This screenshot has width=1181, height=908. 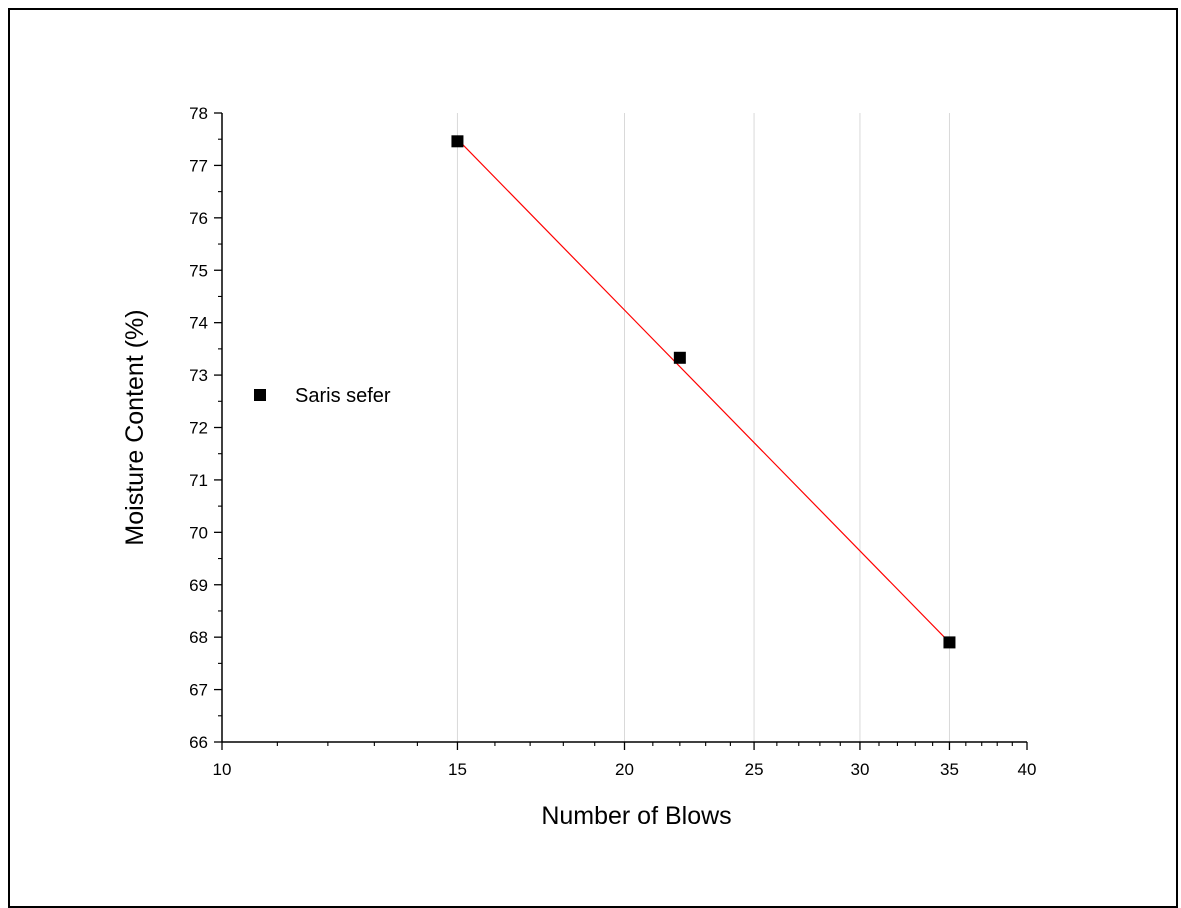 I want to click on x-tick-label-25: 25, so click(x=754, y=769).